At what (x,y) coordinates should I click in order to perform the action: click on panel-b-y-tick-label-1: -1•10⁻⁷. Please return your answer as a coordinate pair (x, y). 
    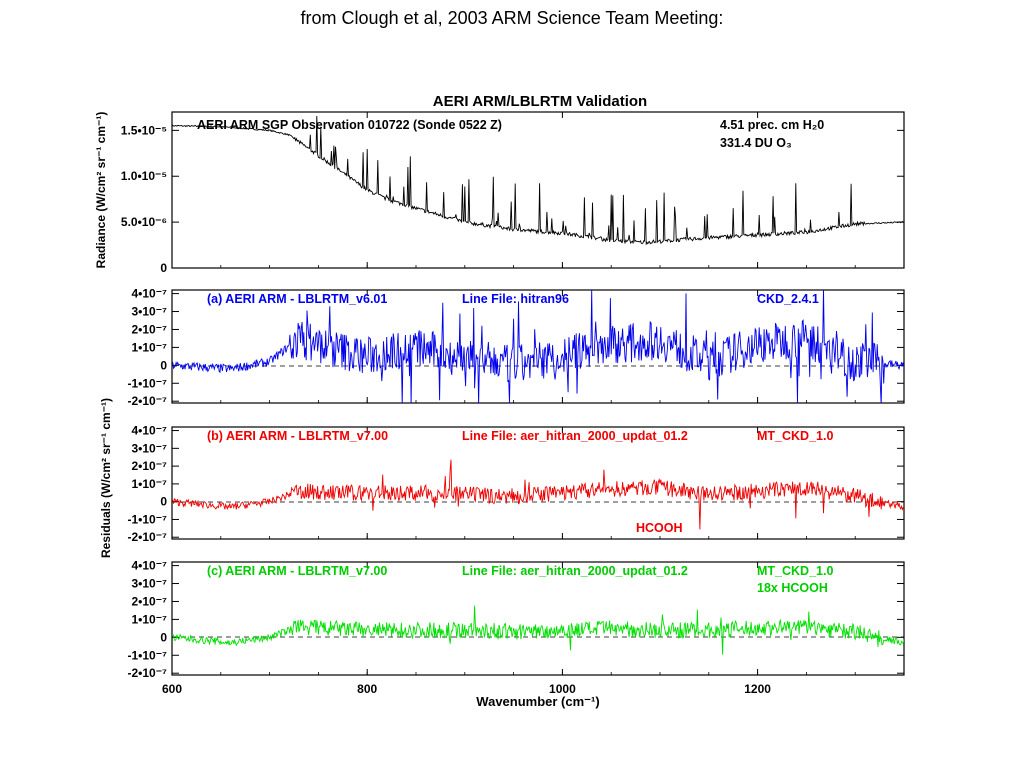
    Looking at the image, I should click on (147, 519).